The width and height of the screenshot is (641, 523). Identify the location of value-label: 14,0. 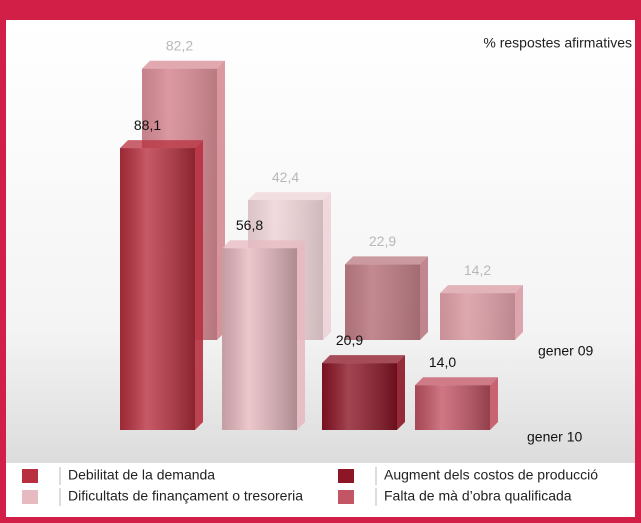
(442, 362).